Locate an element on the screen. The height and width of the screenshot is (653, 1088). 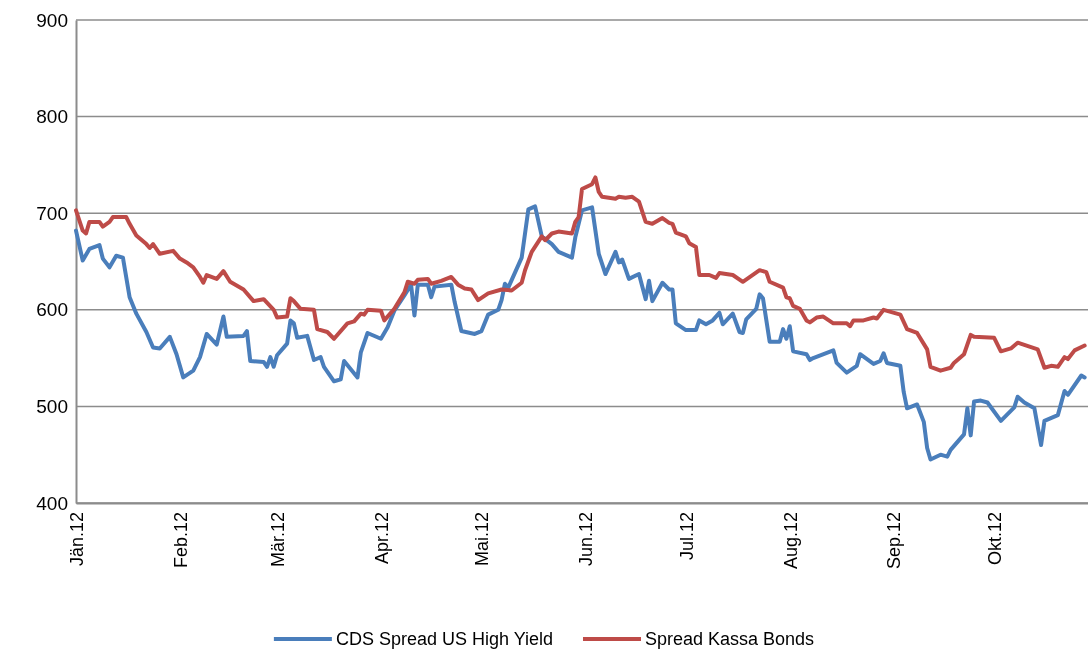
y-tick-label: 500 is located at coordinates (52, 406).